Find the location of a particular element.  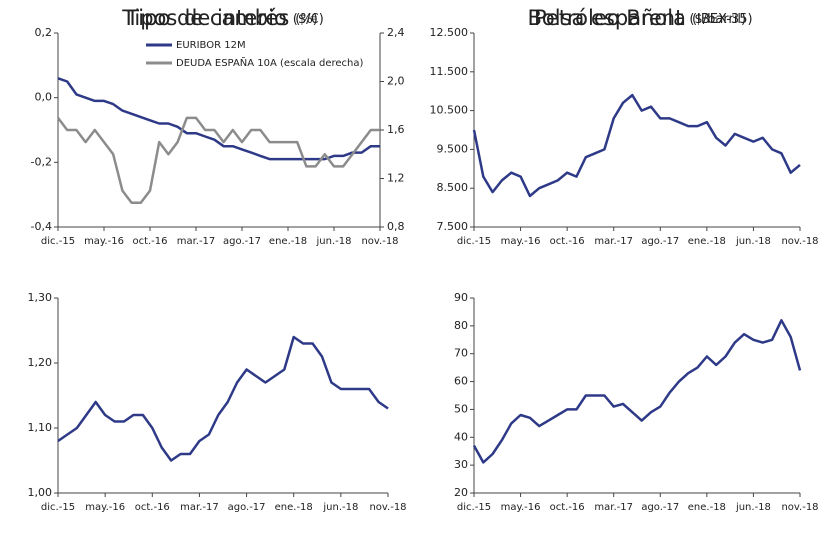

y-tick-label: 90 is located at coordinates (461, 297).